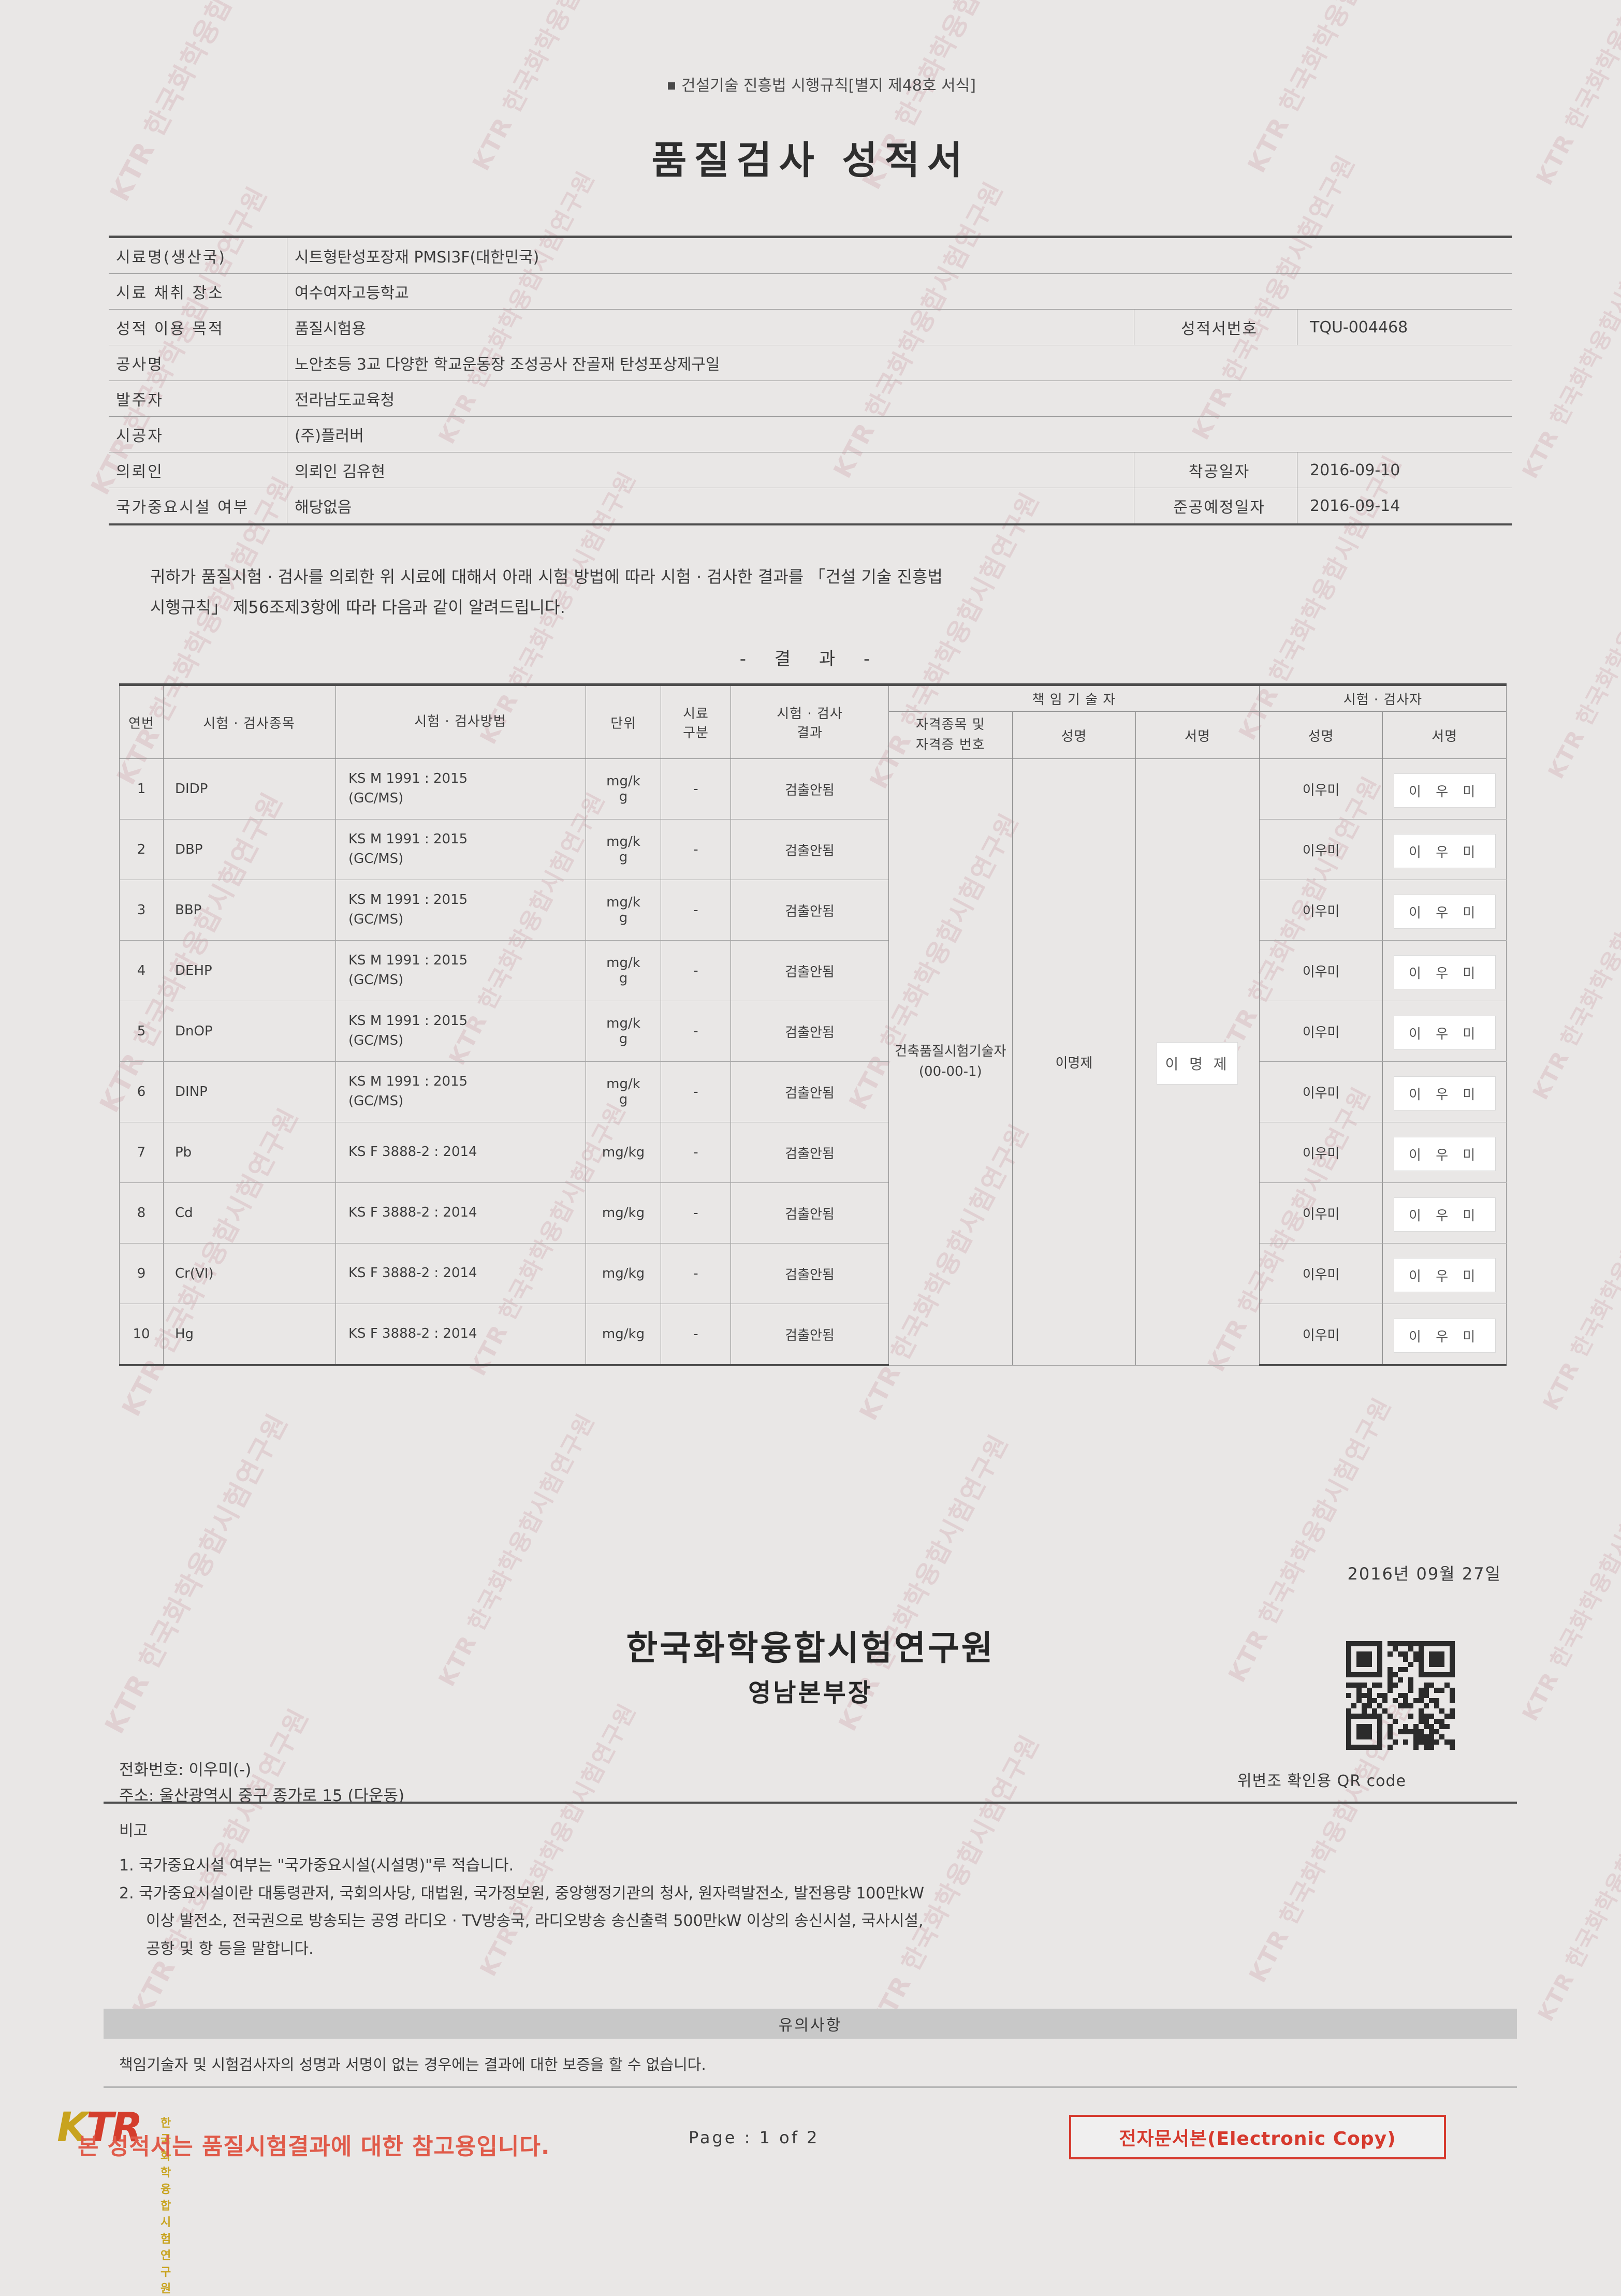  I want to click on cell-unit-line1: mg/k, so click(623, 842).